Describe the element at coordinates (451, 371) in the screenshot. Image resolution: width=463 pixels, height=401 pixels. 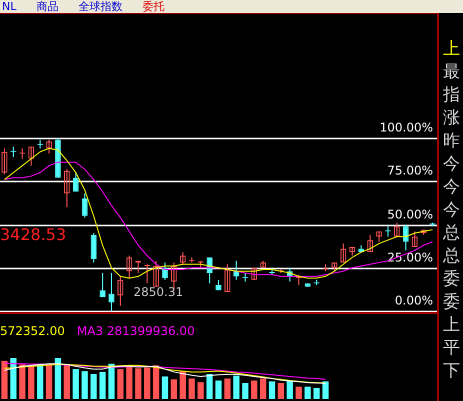
I see `text: 下` at that location.